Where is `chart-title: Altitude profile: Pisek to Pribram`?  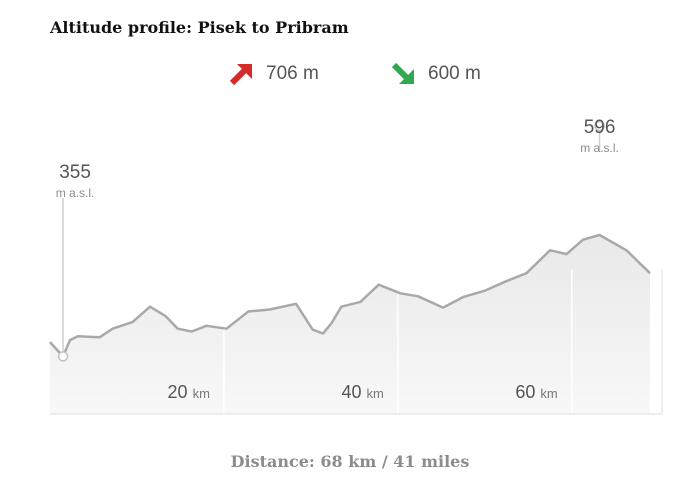 chart-title: Altitude profile: Pisek to Pribram is located at coordinates (199, 27).